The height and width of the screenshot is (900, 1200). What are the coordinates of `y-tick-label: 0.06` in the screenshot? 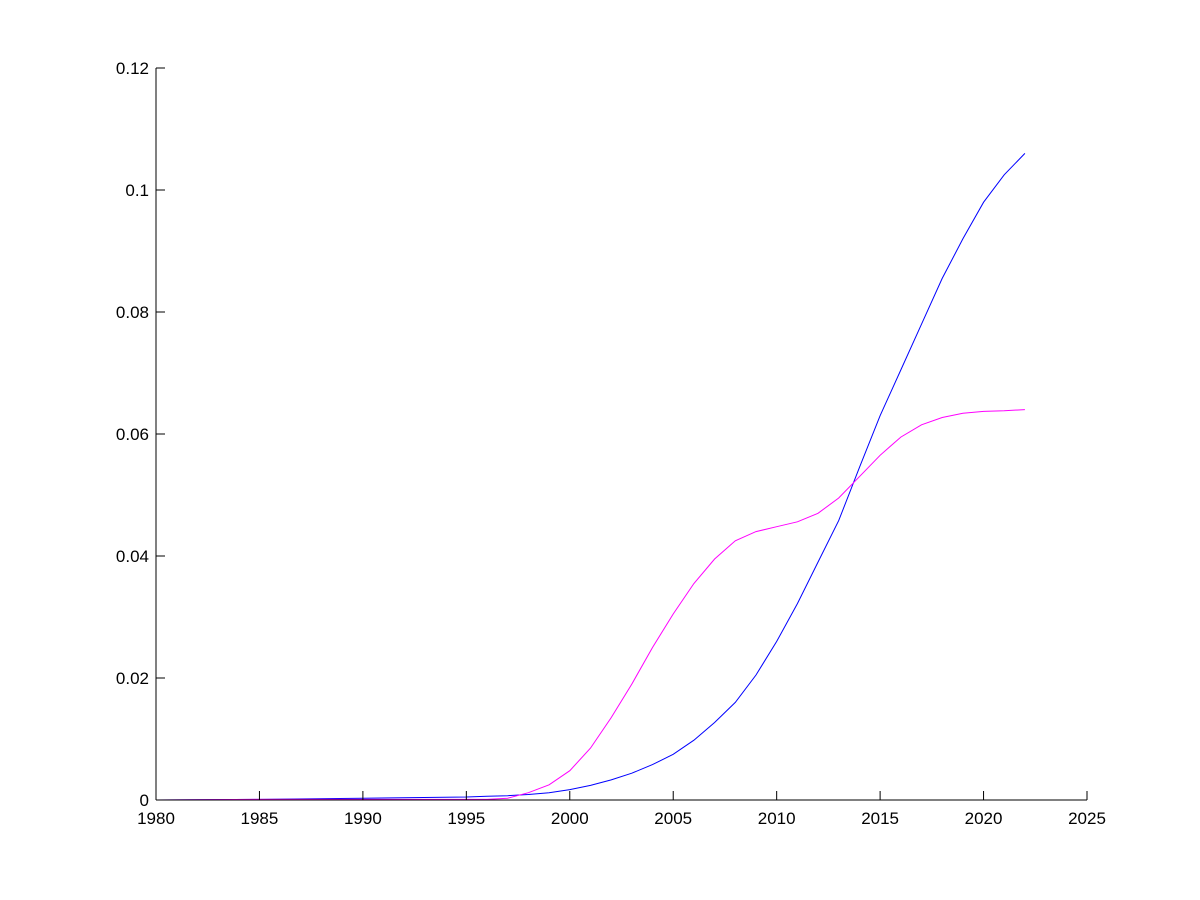 It's located at (132, 434).